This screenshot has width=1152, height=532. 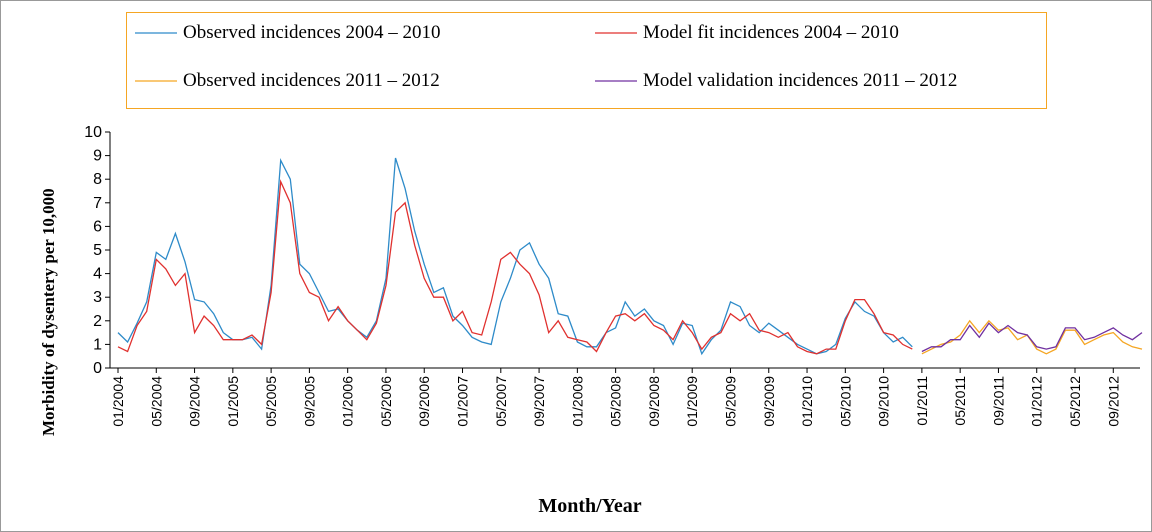 What do you see at coordinates (922, 401) in the screenshot?
I see `x-tick-label: 01/2011` at bounding box center [922, 401].